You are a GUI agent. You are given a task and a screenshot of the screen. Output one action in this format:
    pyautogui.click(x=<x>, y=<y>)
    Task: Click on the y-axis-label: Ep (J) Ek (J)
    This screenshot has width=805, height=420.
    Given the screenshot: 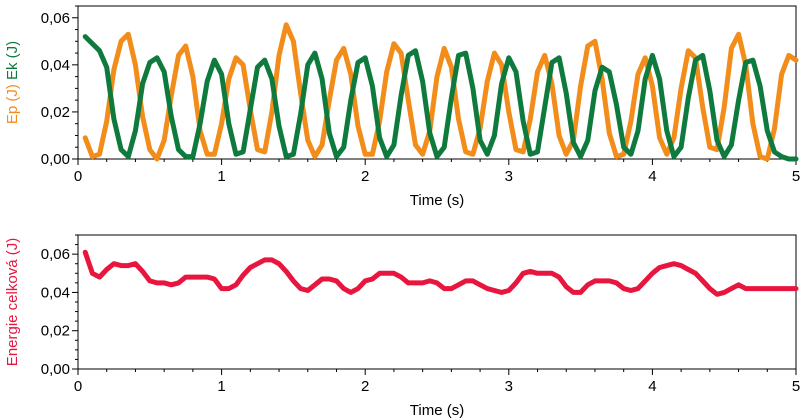 What is the action you would take?
    pyautogui.click(x=12, y=82)
    